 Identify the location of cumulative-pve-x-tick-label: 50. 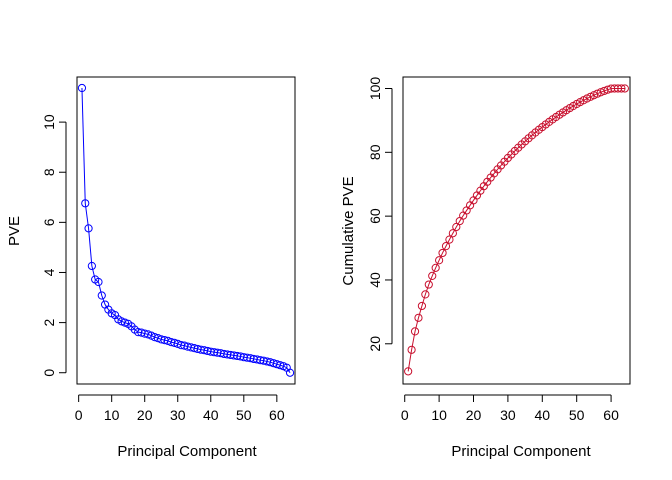
(577, 415).